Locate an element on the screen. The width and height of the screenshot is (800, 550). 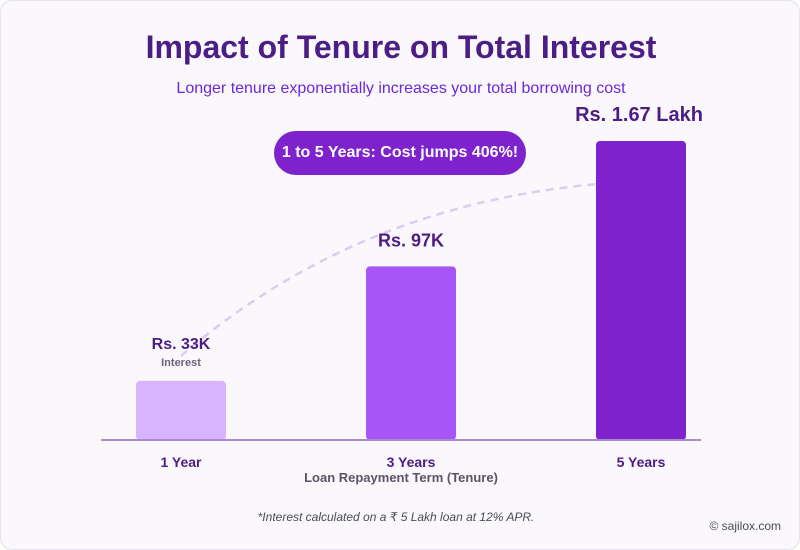
x-tick-label-3: 5 Years is located at coordinates (641, 462).